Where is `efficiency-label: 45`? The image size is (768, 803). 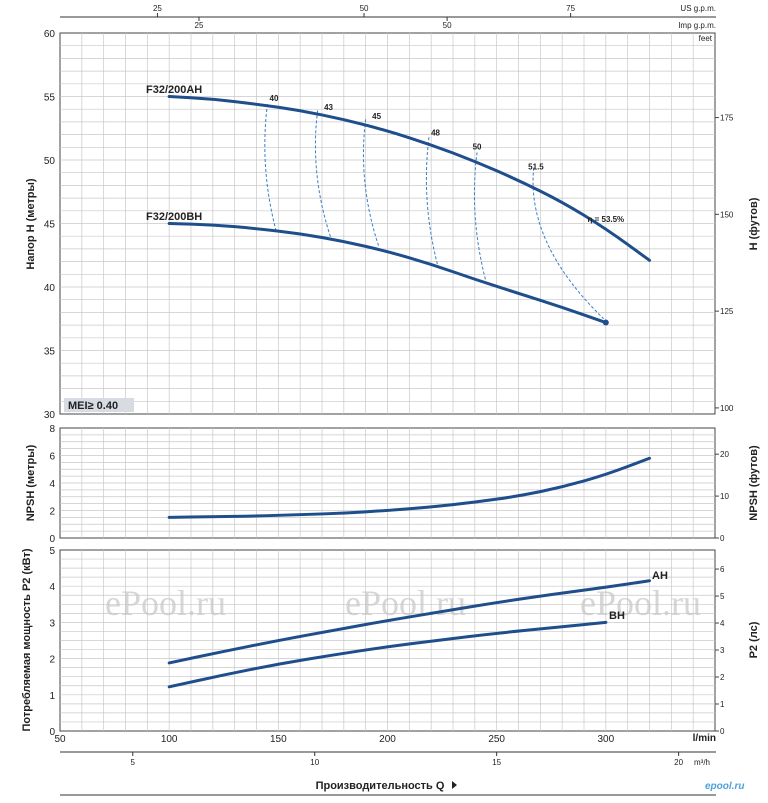
efficiency-label: 45 is located at coordinates (376, 116).